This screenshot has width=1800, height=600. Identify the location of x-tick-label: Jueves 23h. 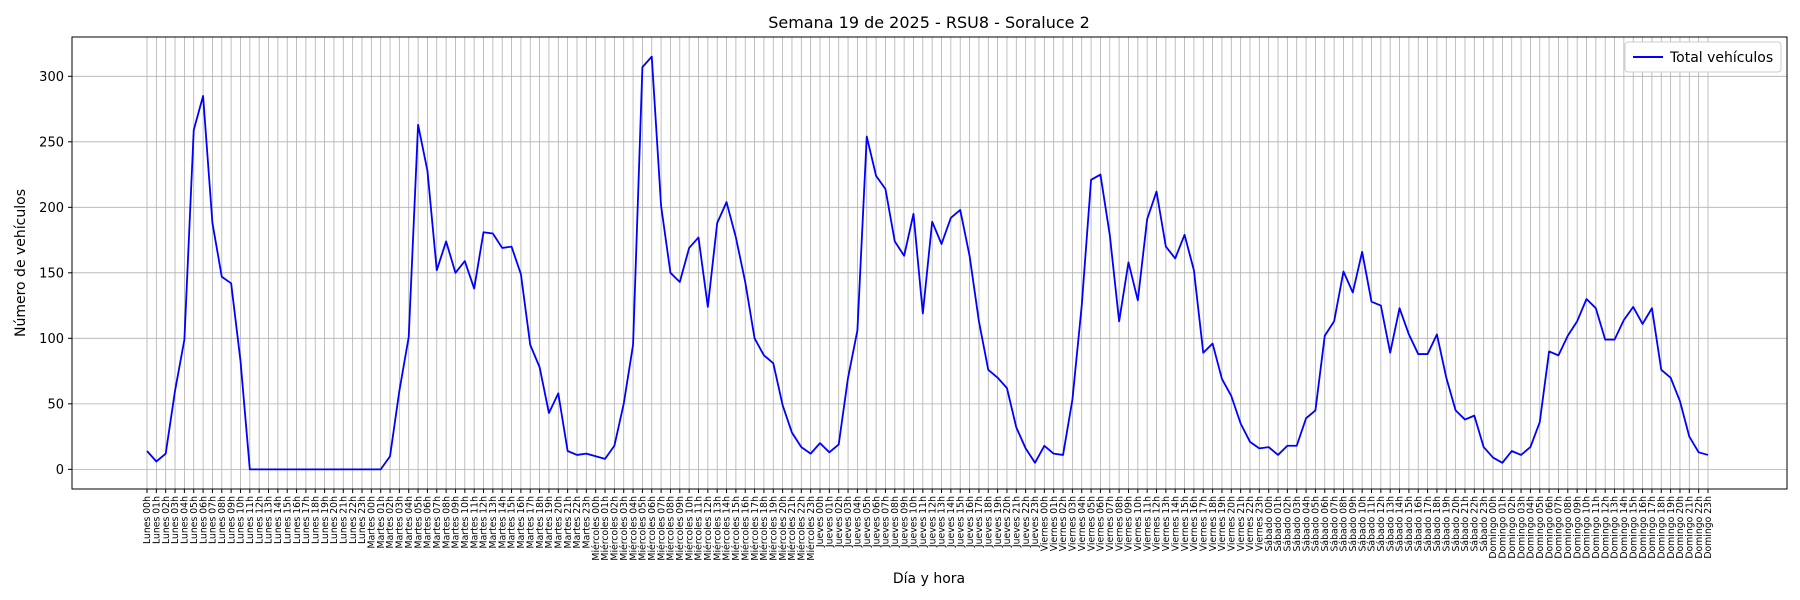
(1035, 522).